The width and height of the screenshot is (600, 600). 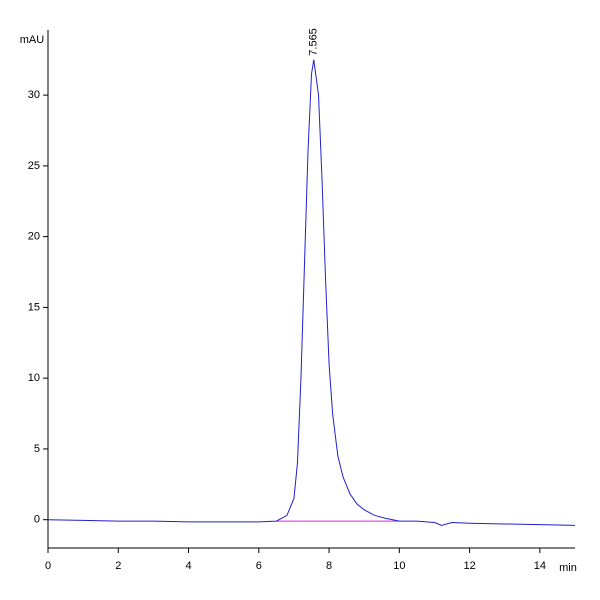 I want to click on y-tick-label: 5, so click(x=37, y=449).